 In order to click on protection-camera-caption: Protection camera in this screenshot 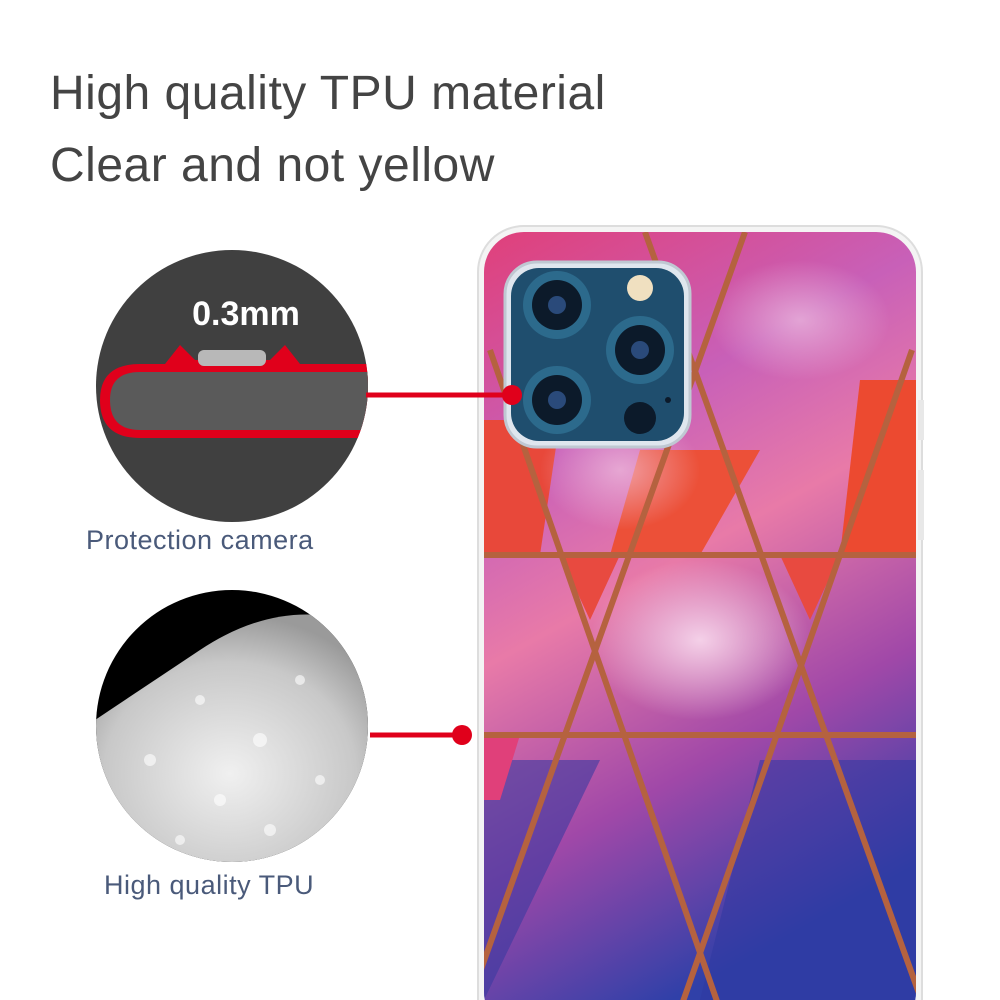, I will do `click(200, 540)`.